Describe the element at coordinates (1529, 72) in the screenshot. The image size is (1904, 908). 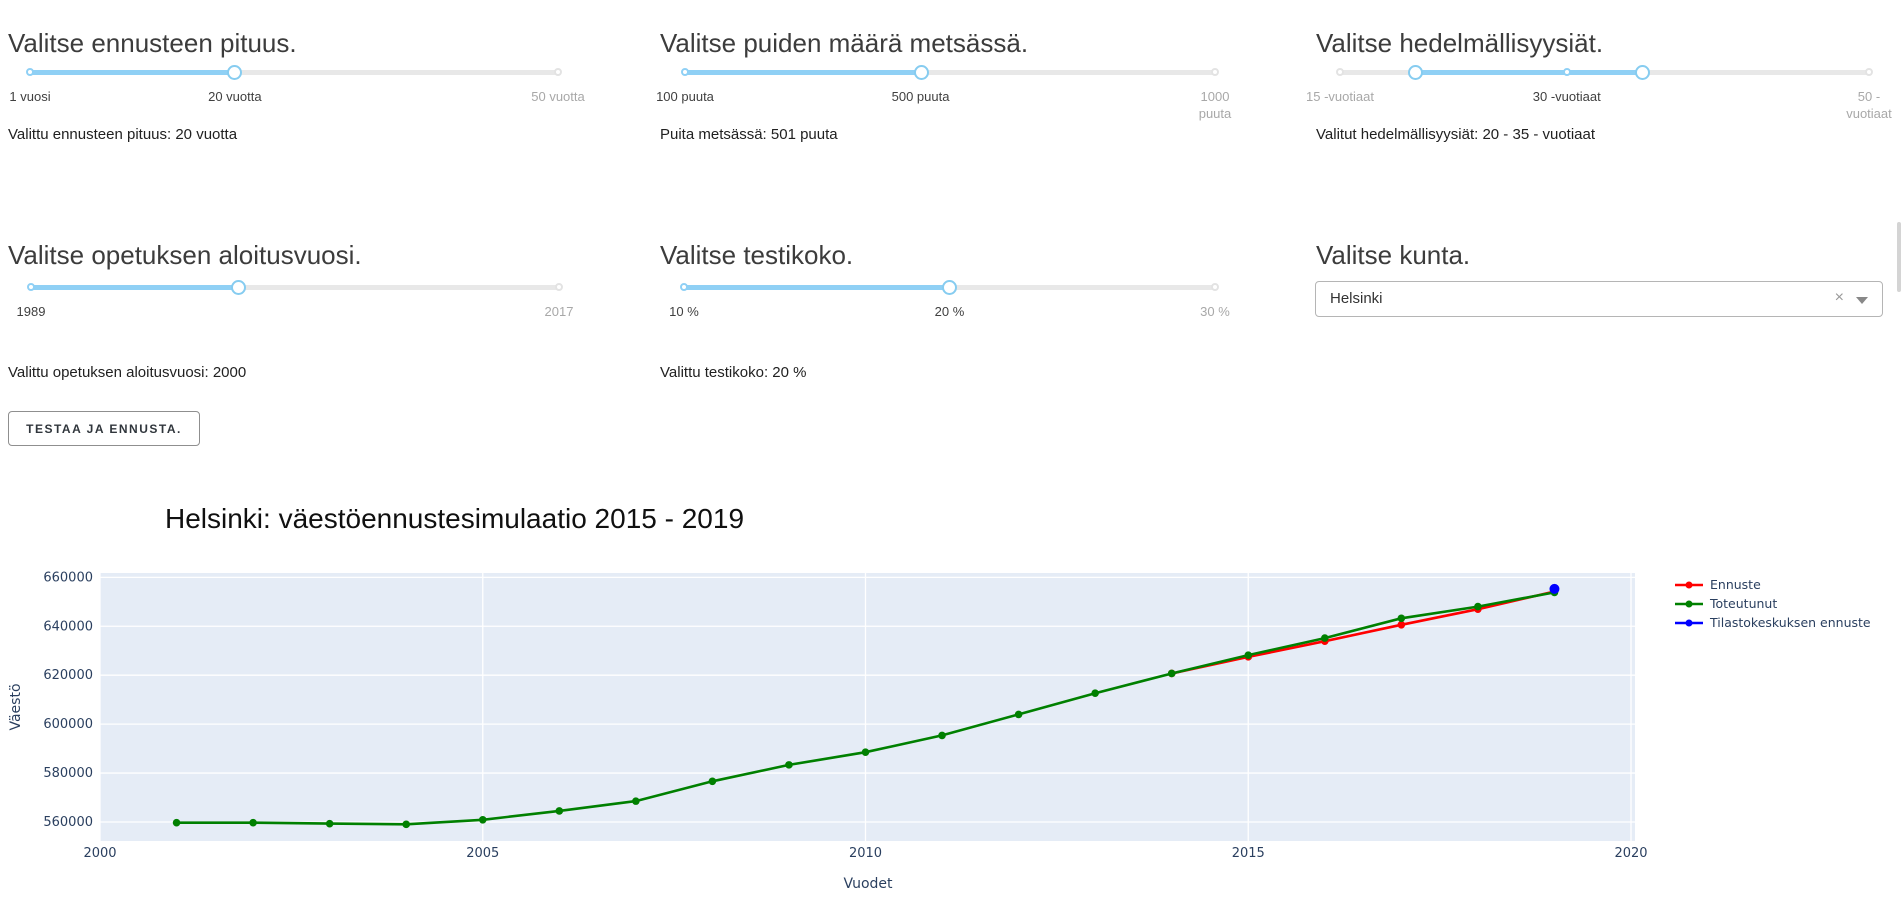
I see `slider-track-fill-hedelmallisyysiat` at that location.